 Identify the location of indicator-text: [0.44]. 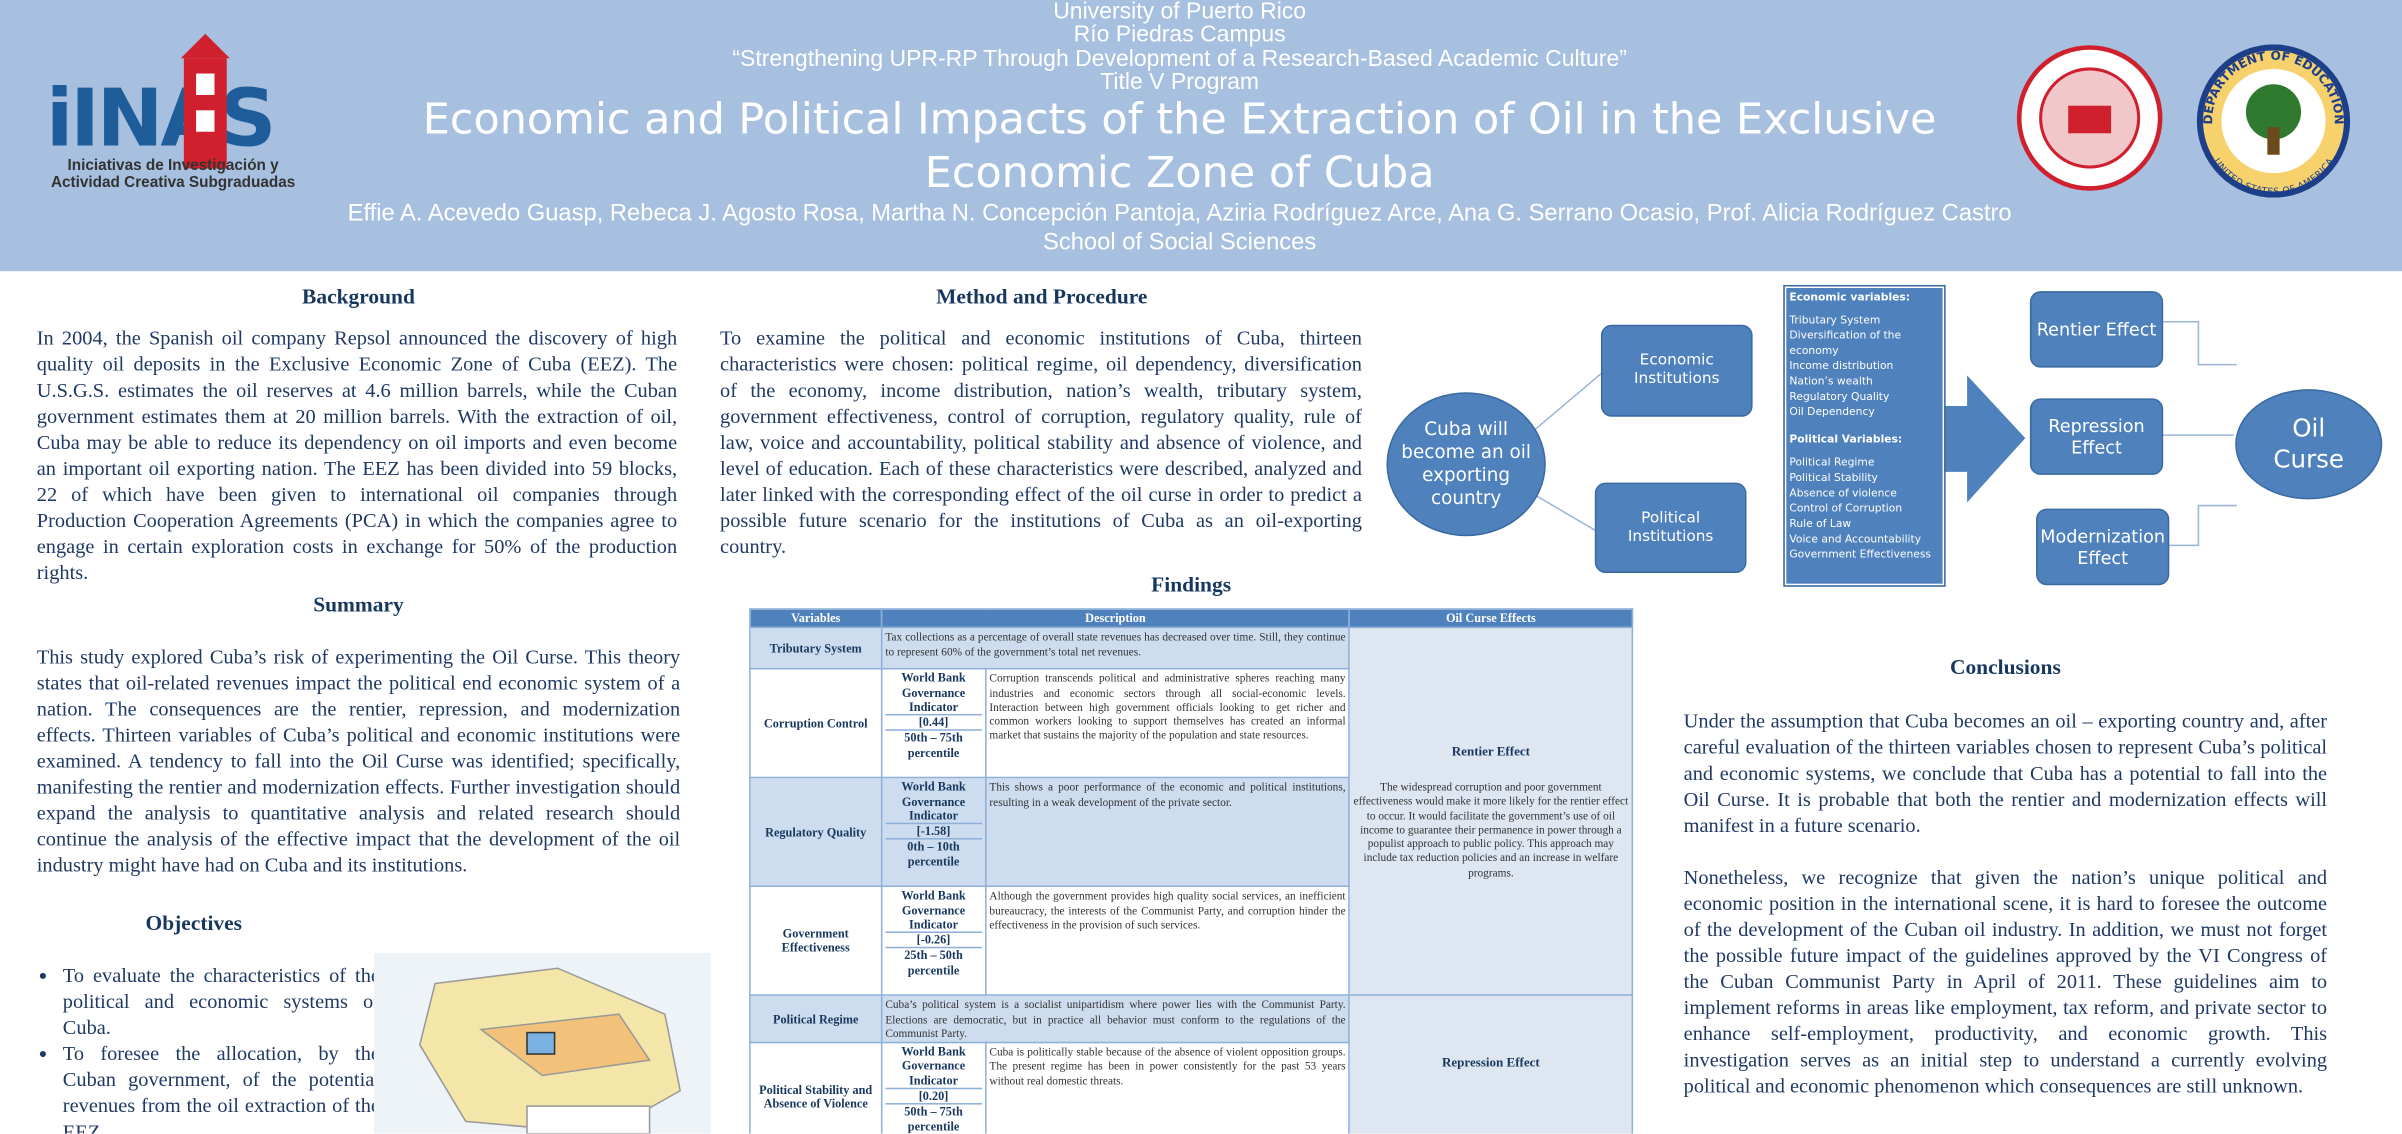
(933, 724).